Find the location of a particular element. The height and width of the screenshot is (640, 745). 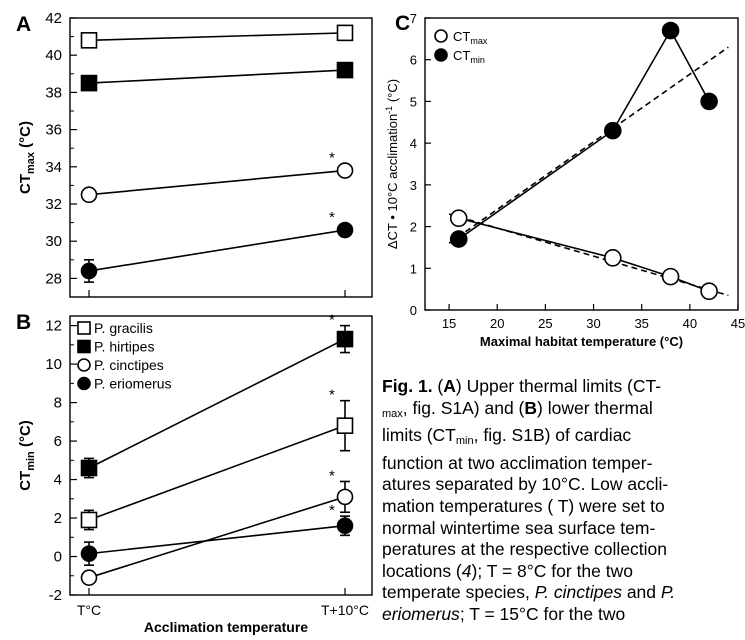

x-axis-label: Maximal habitat temperature (°C) is located at coordinates (581, 341).